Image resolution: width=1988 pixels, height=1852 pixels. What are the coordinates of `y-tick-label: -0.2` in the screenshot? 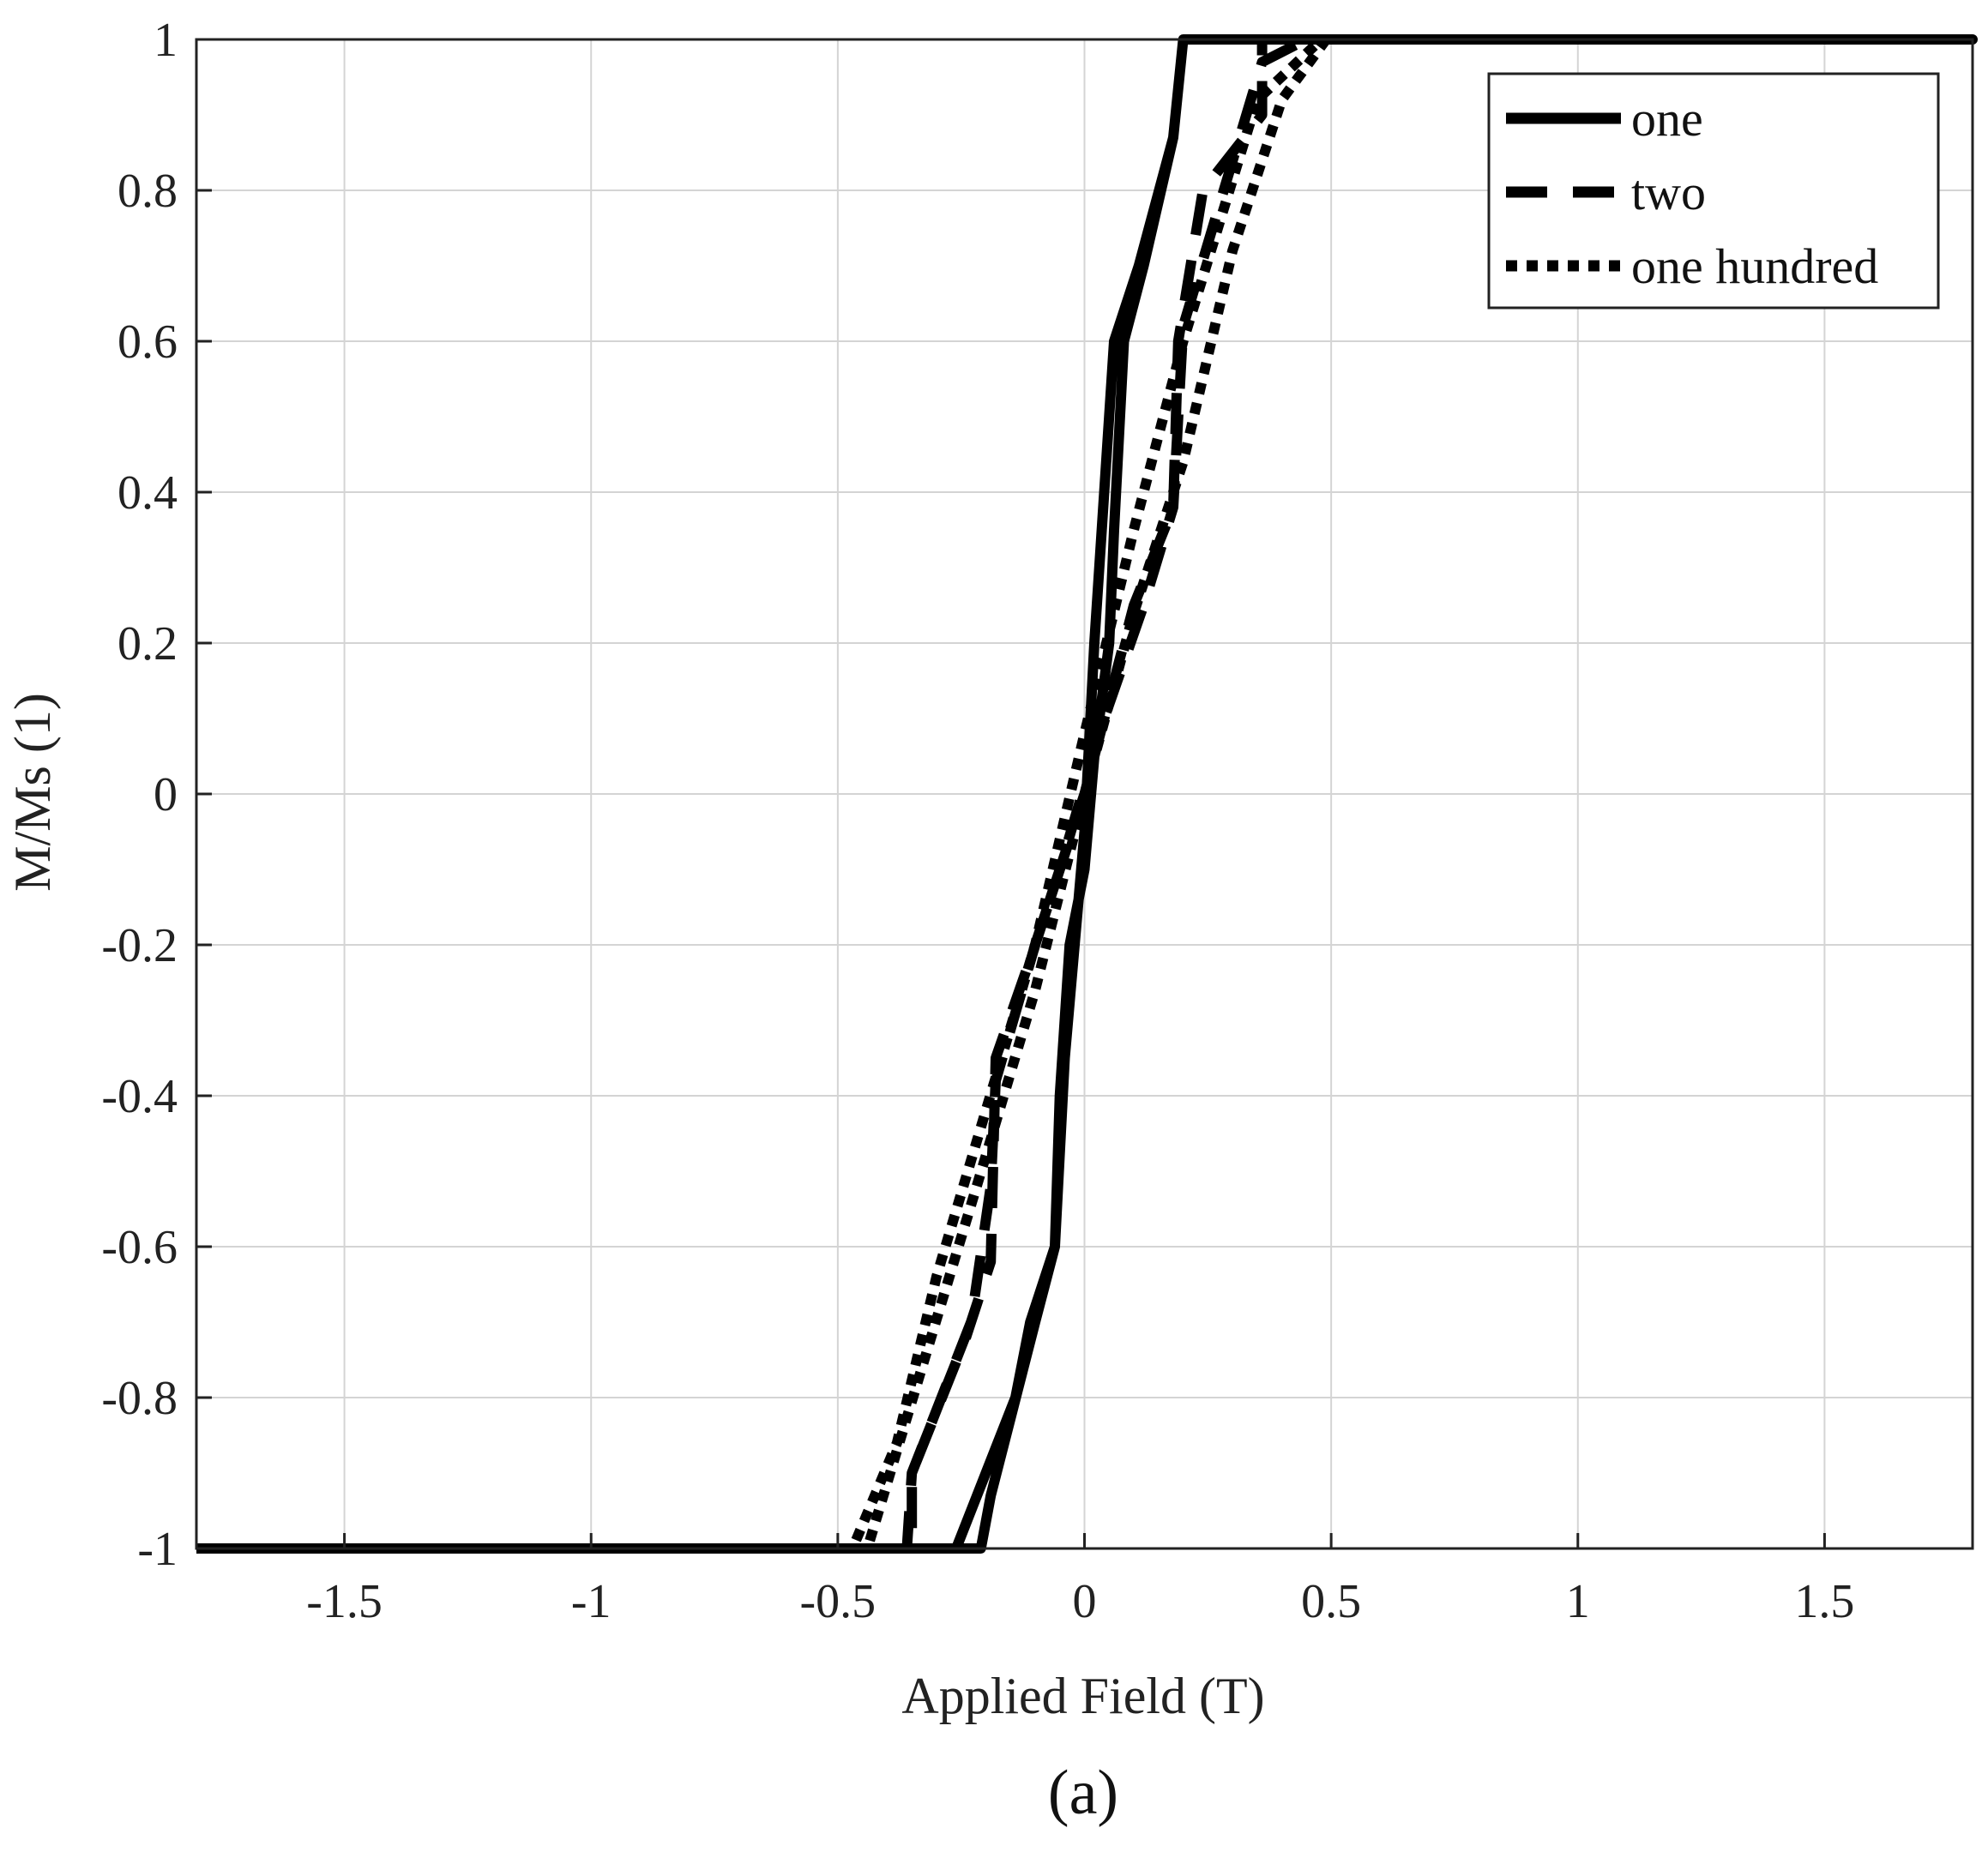 It's located at (139, 945).